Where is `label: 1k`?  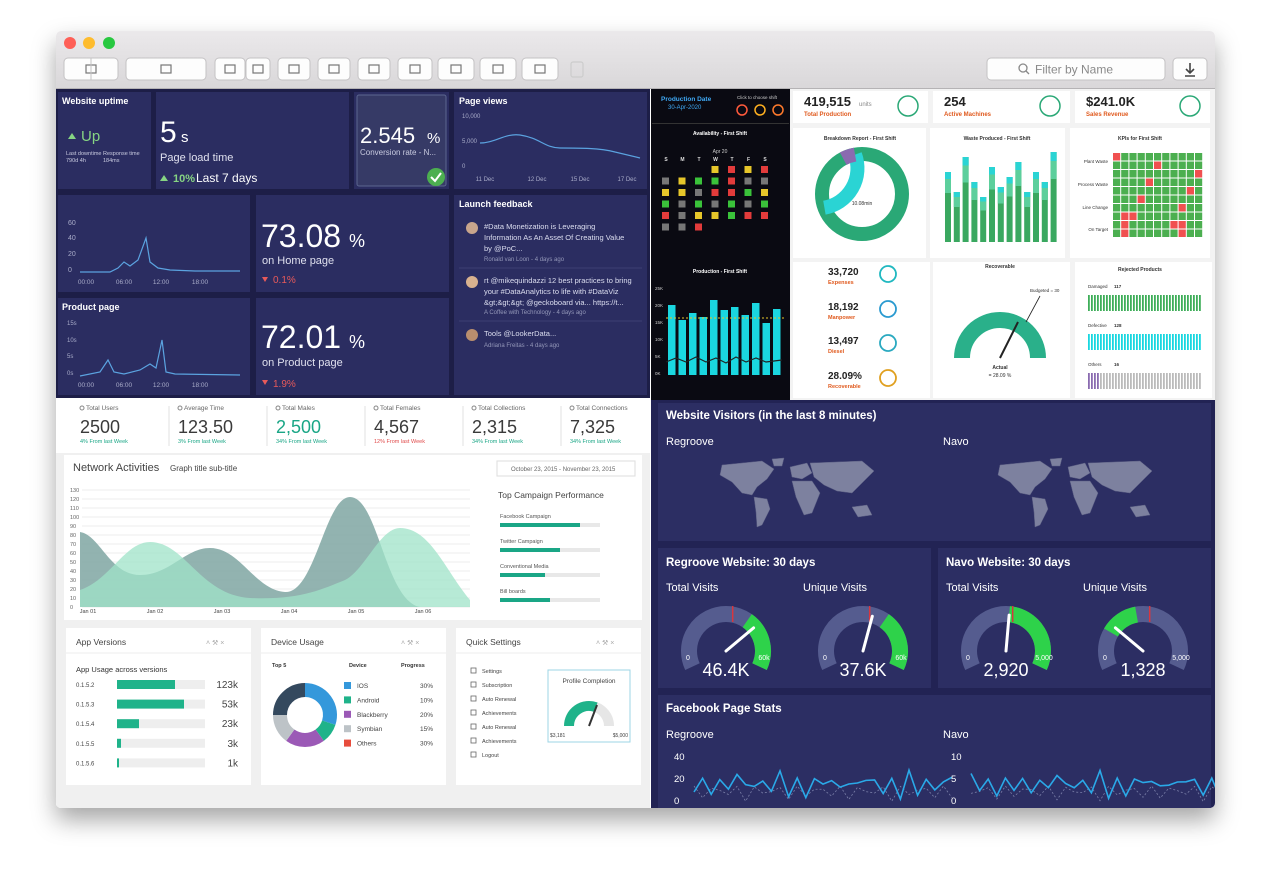 label: 1k is located at coordinates (233, 763).